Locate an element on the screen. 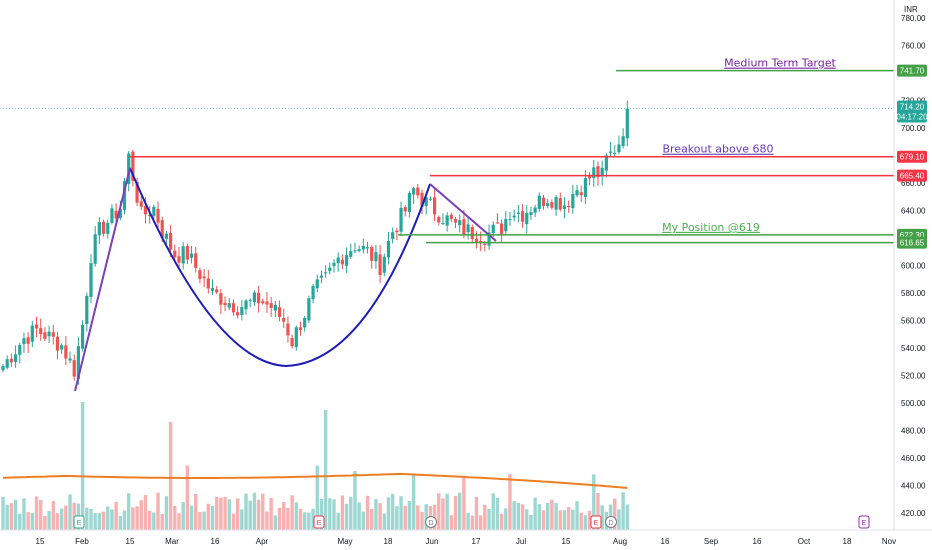 The width and height of the screenshot is (932, 550). price-tag is located at coordinates (912, 70).